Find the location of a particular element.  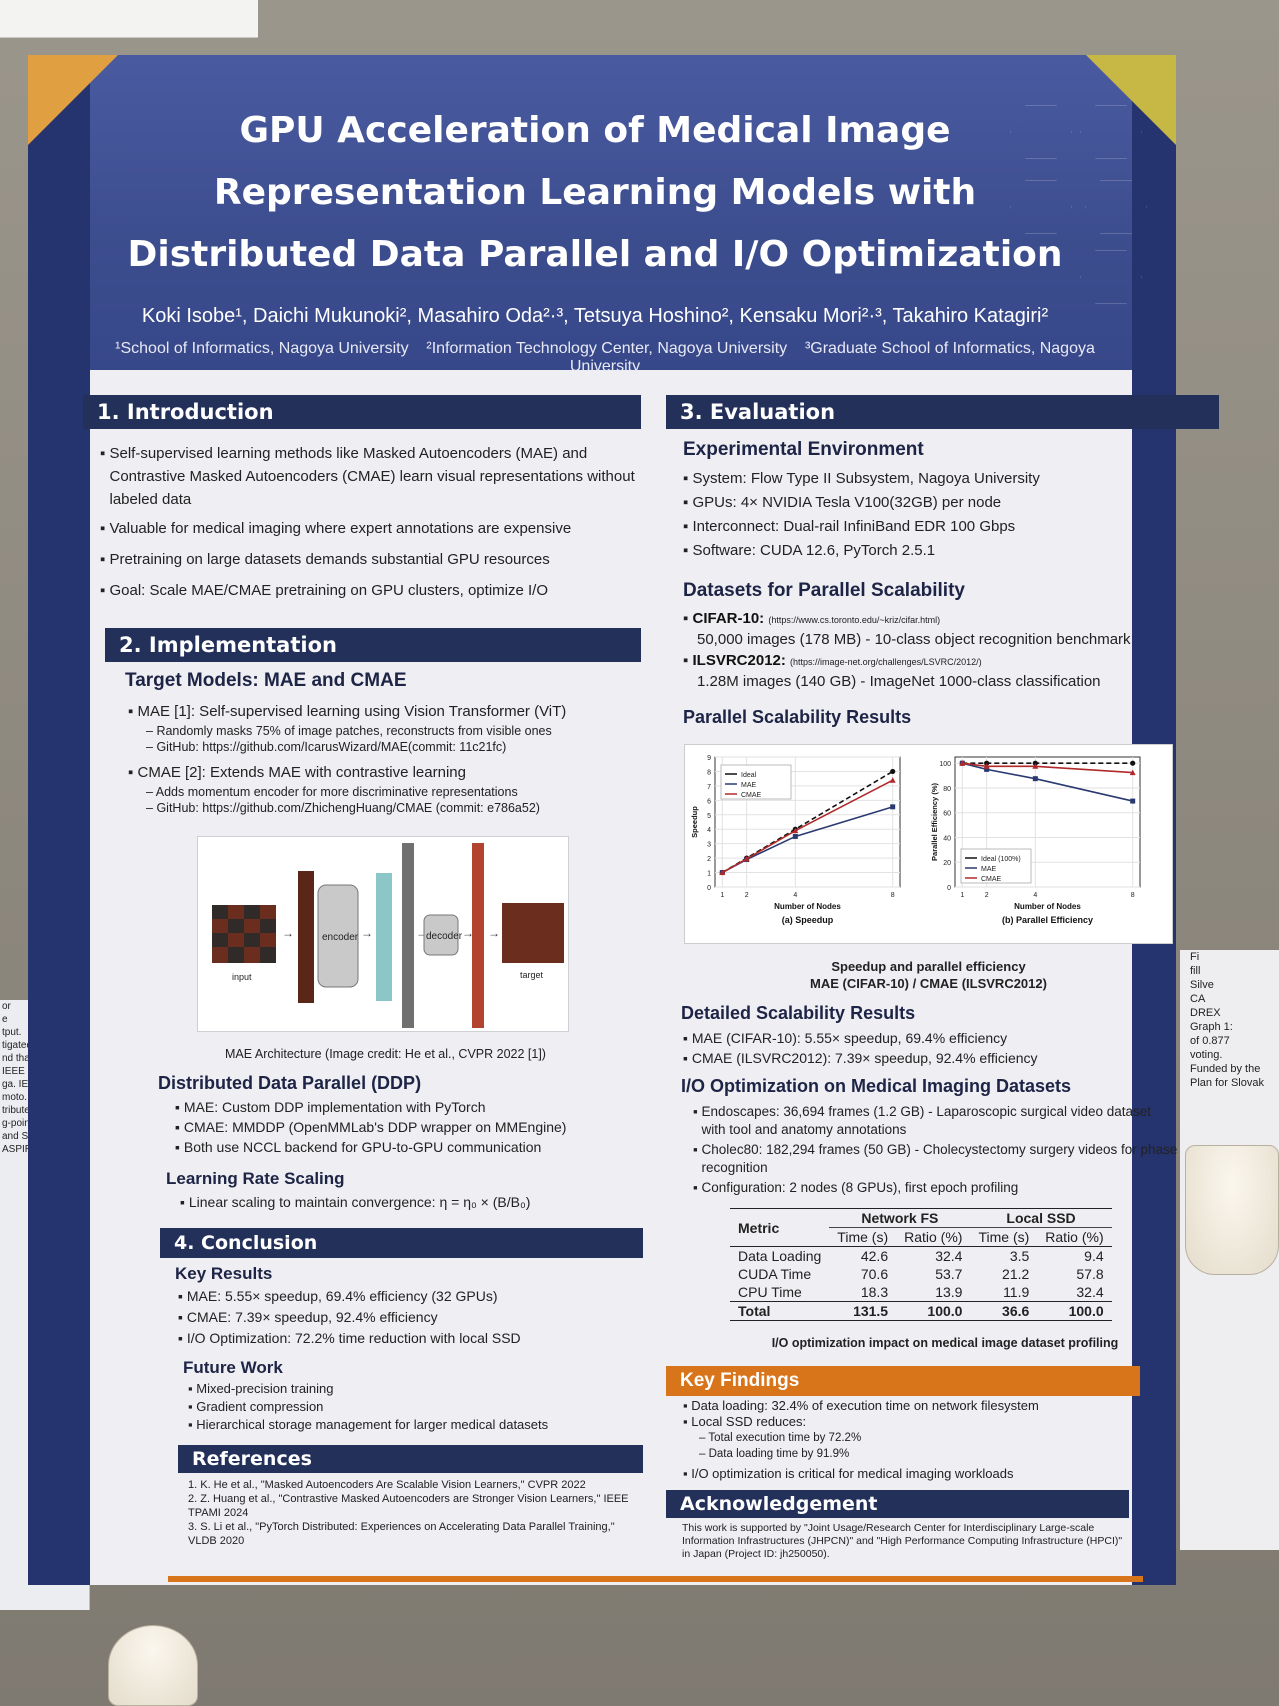

table-row: Data Loading 42.6 32.4 3.5 9.4 is located at coordinates (921, 1256).